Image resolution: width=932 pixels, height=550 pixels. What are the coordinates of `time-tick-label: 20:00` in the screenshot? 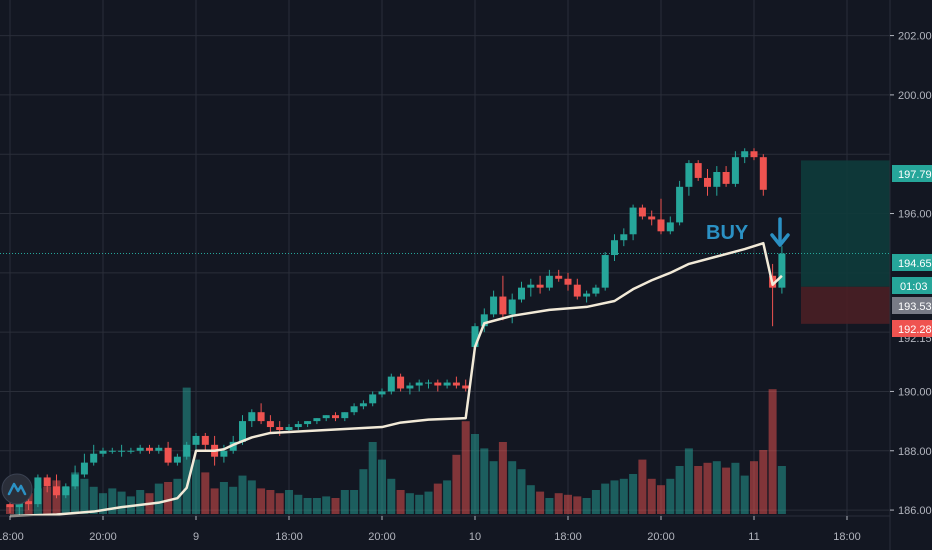 It's located at (661, 537).